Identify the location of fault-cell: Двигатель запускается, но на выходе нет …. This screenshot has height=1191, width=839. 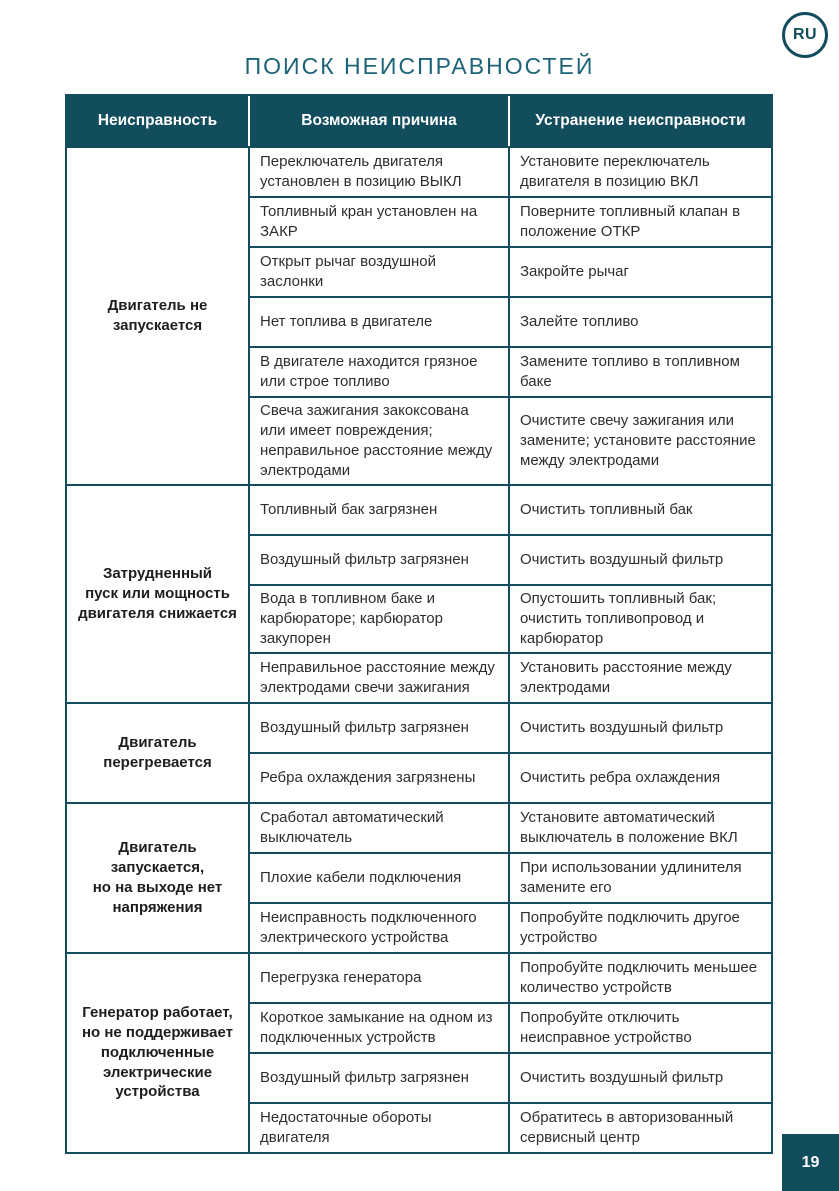
(157, 877).